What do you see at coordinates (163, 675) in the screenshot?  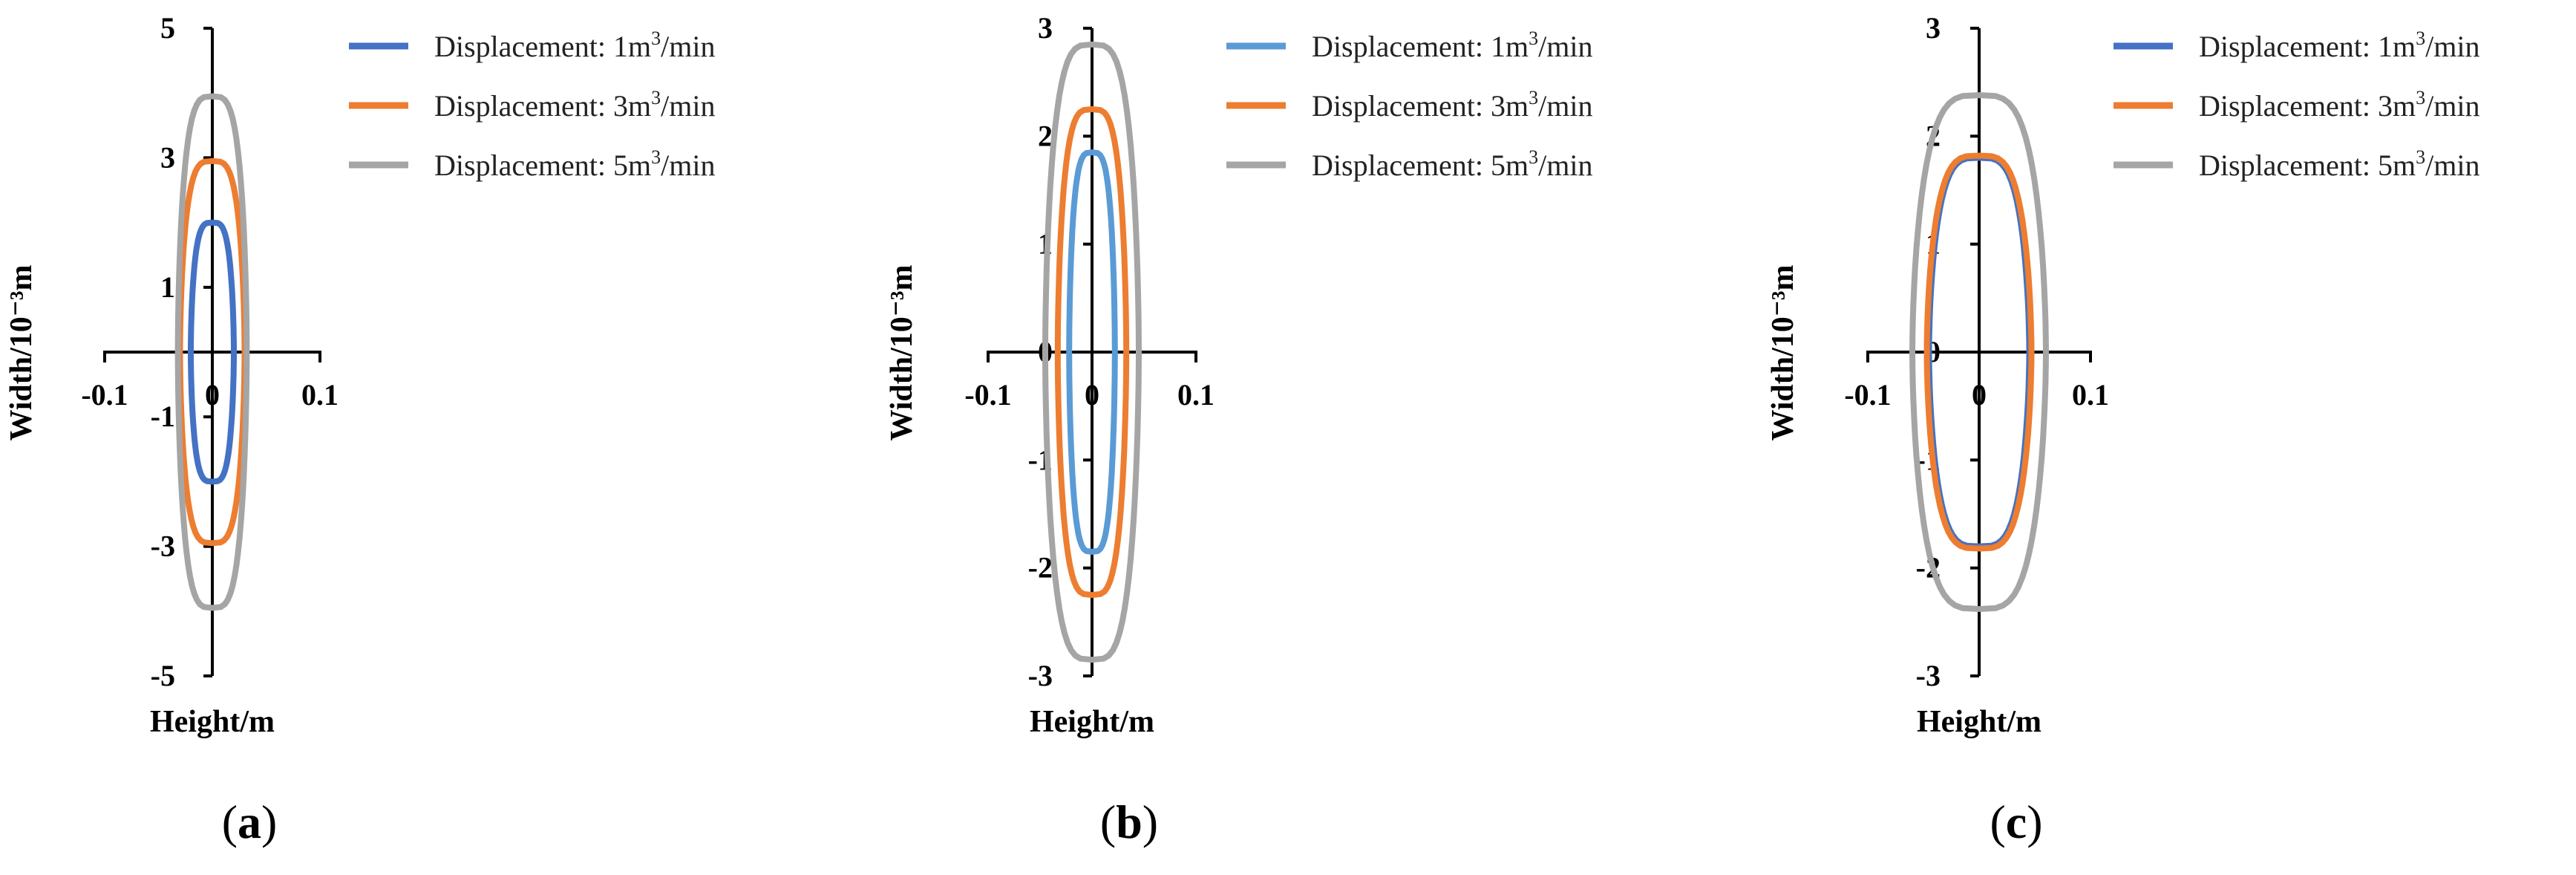 I see `y-tick-label: -5` at bounding box center [163, 675].